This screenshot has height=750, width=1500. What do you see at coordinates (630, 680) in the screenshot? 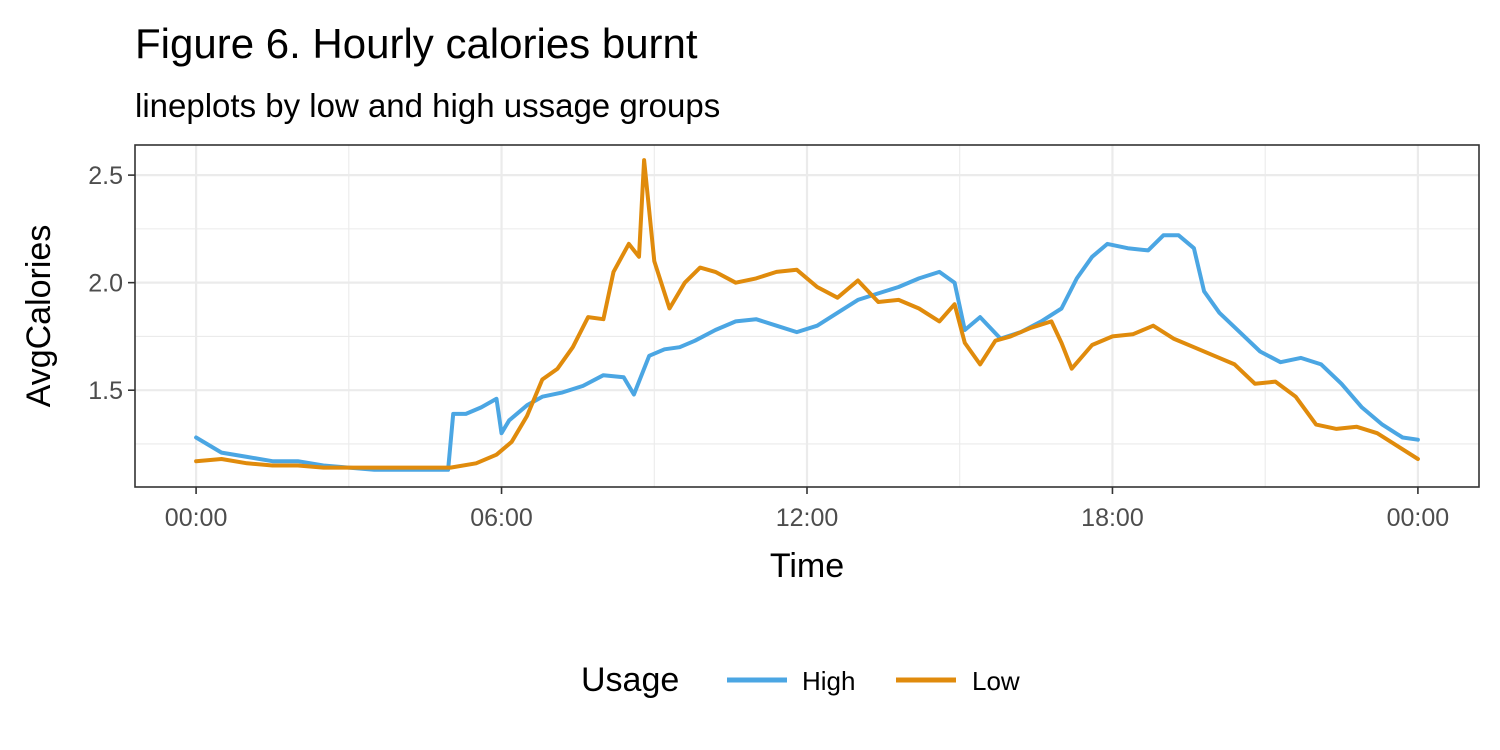
I see `legend-title: Usage` at bounding box center [630, 680].